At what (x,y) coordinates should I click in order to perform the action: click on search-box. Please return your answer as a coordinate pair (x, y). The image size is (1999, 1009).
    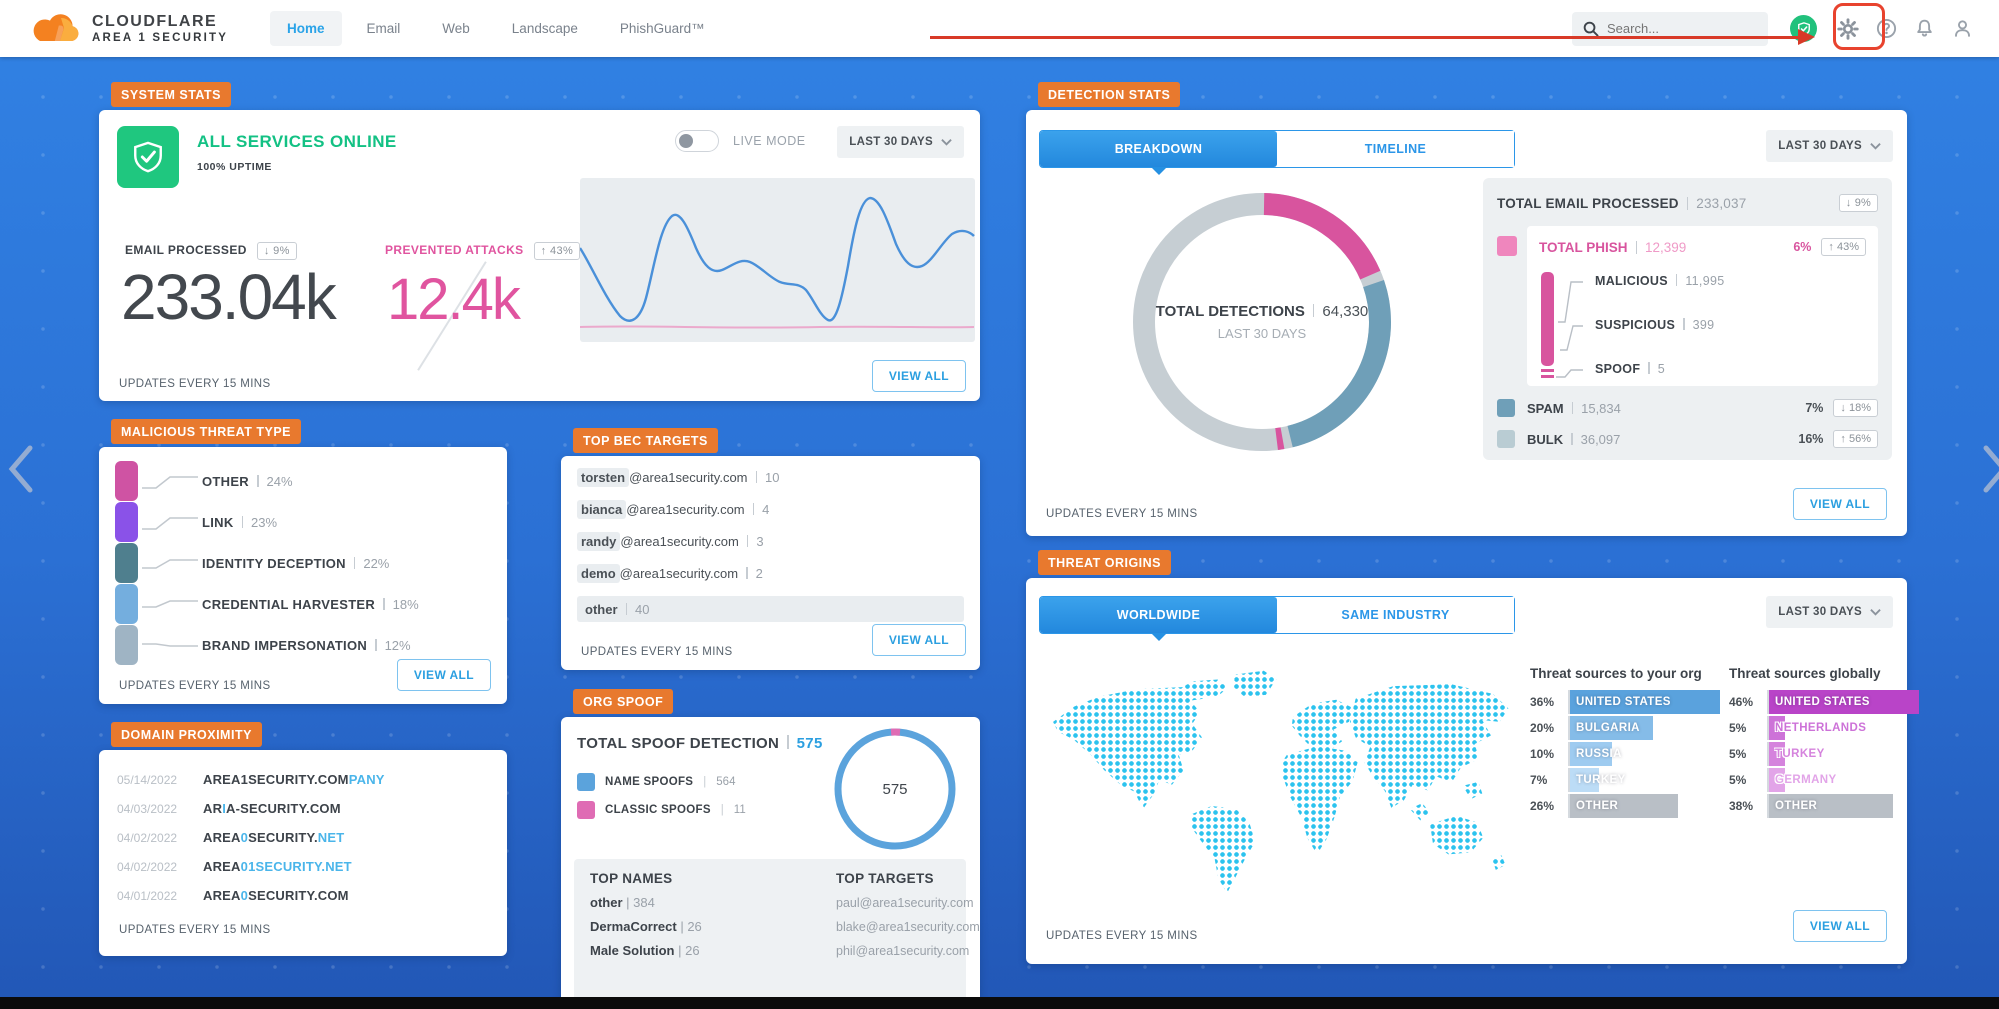
    Looking at the image, I should click on (1670, 28).